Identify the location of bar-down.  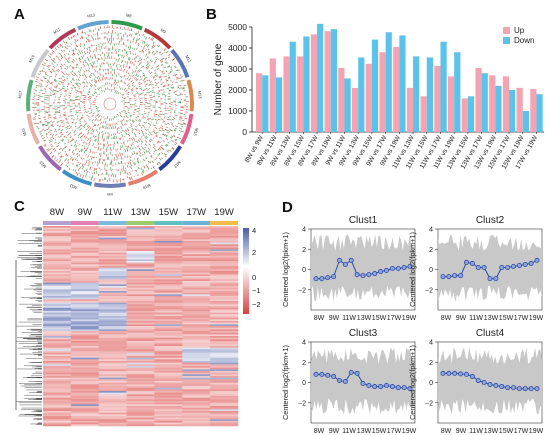
(333, 81).